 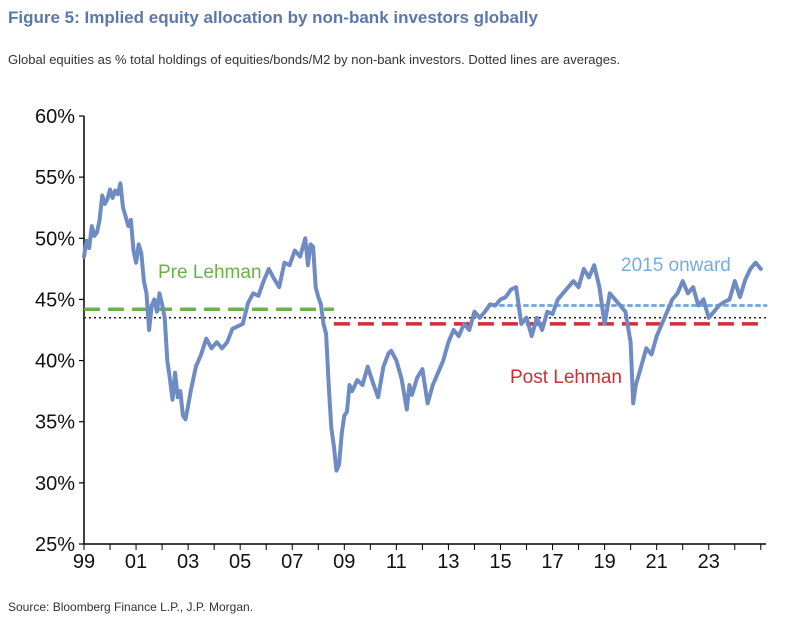 What do you see at coordinates (55, 117) in the screenshot?
I see `y-tick-label: 60%` at bounding box center [55, 117].